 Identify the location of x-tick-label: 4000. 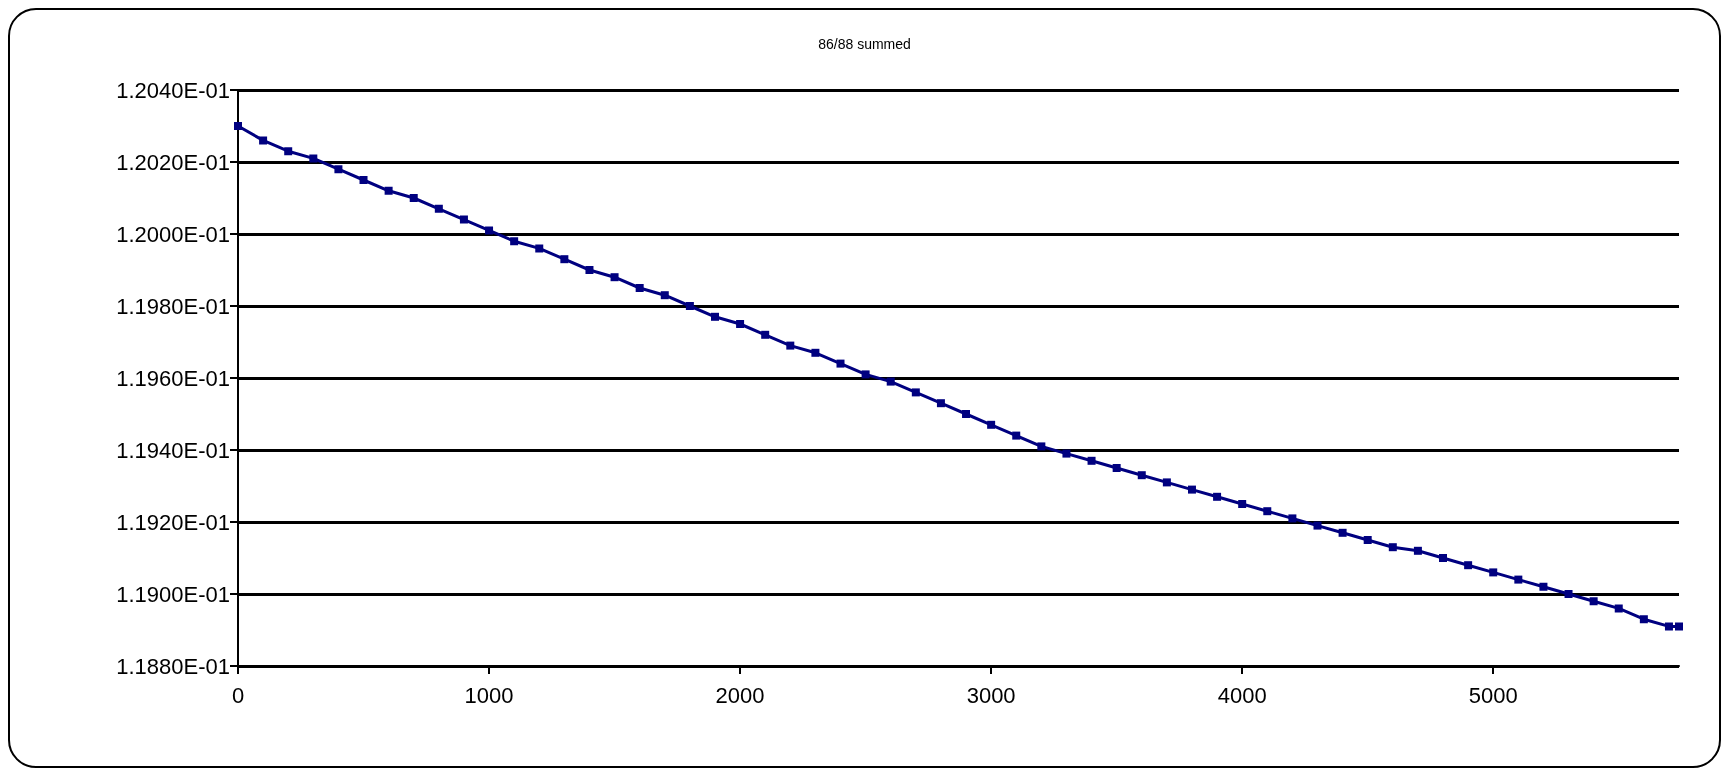
(1242, 695).